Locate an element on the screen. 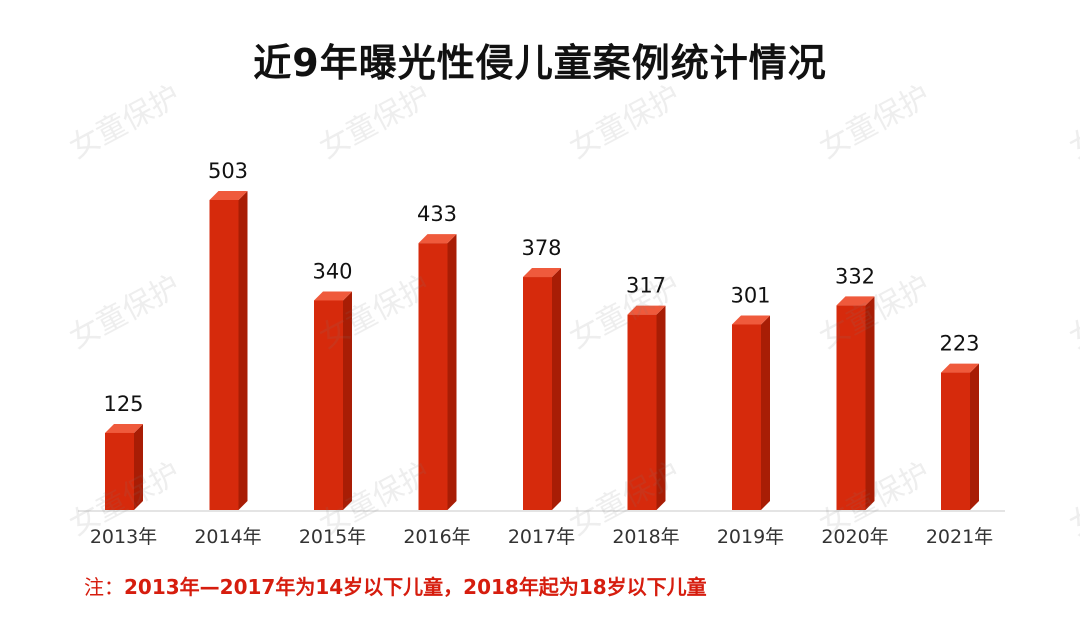 The height and width of the screenshot is (638, 1080). x-tick-label: 2020年 is located at coordinates (854, 537).